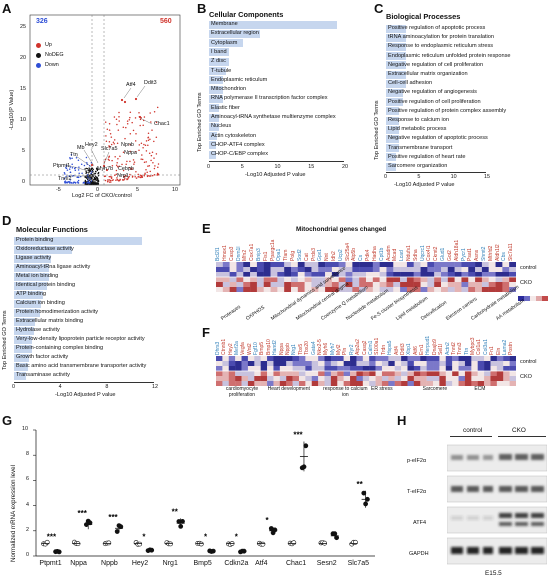  What do you see at coordinates (84, 258) in the screenshot?
I see `mf-term-row: Ligase activity` at bounding box center [84, 258].